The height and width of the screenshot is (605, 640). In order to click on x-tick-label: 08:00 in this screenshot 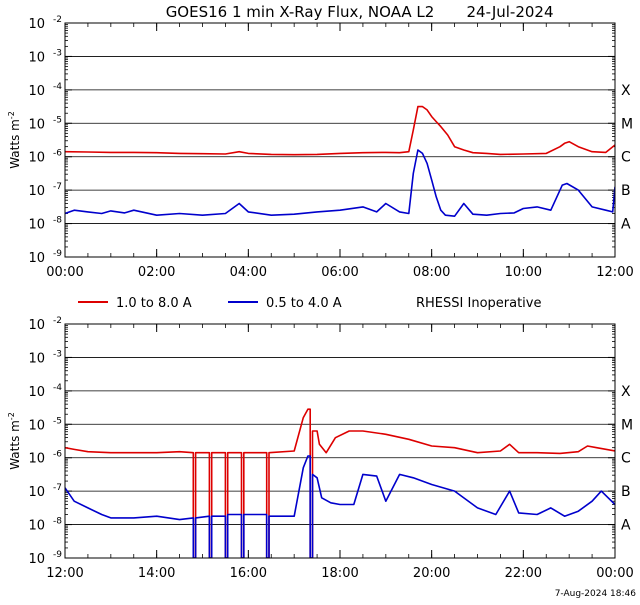, I will do `click(431, 272)`.